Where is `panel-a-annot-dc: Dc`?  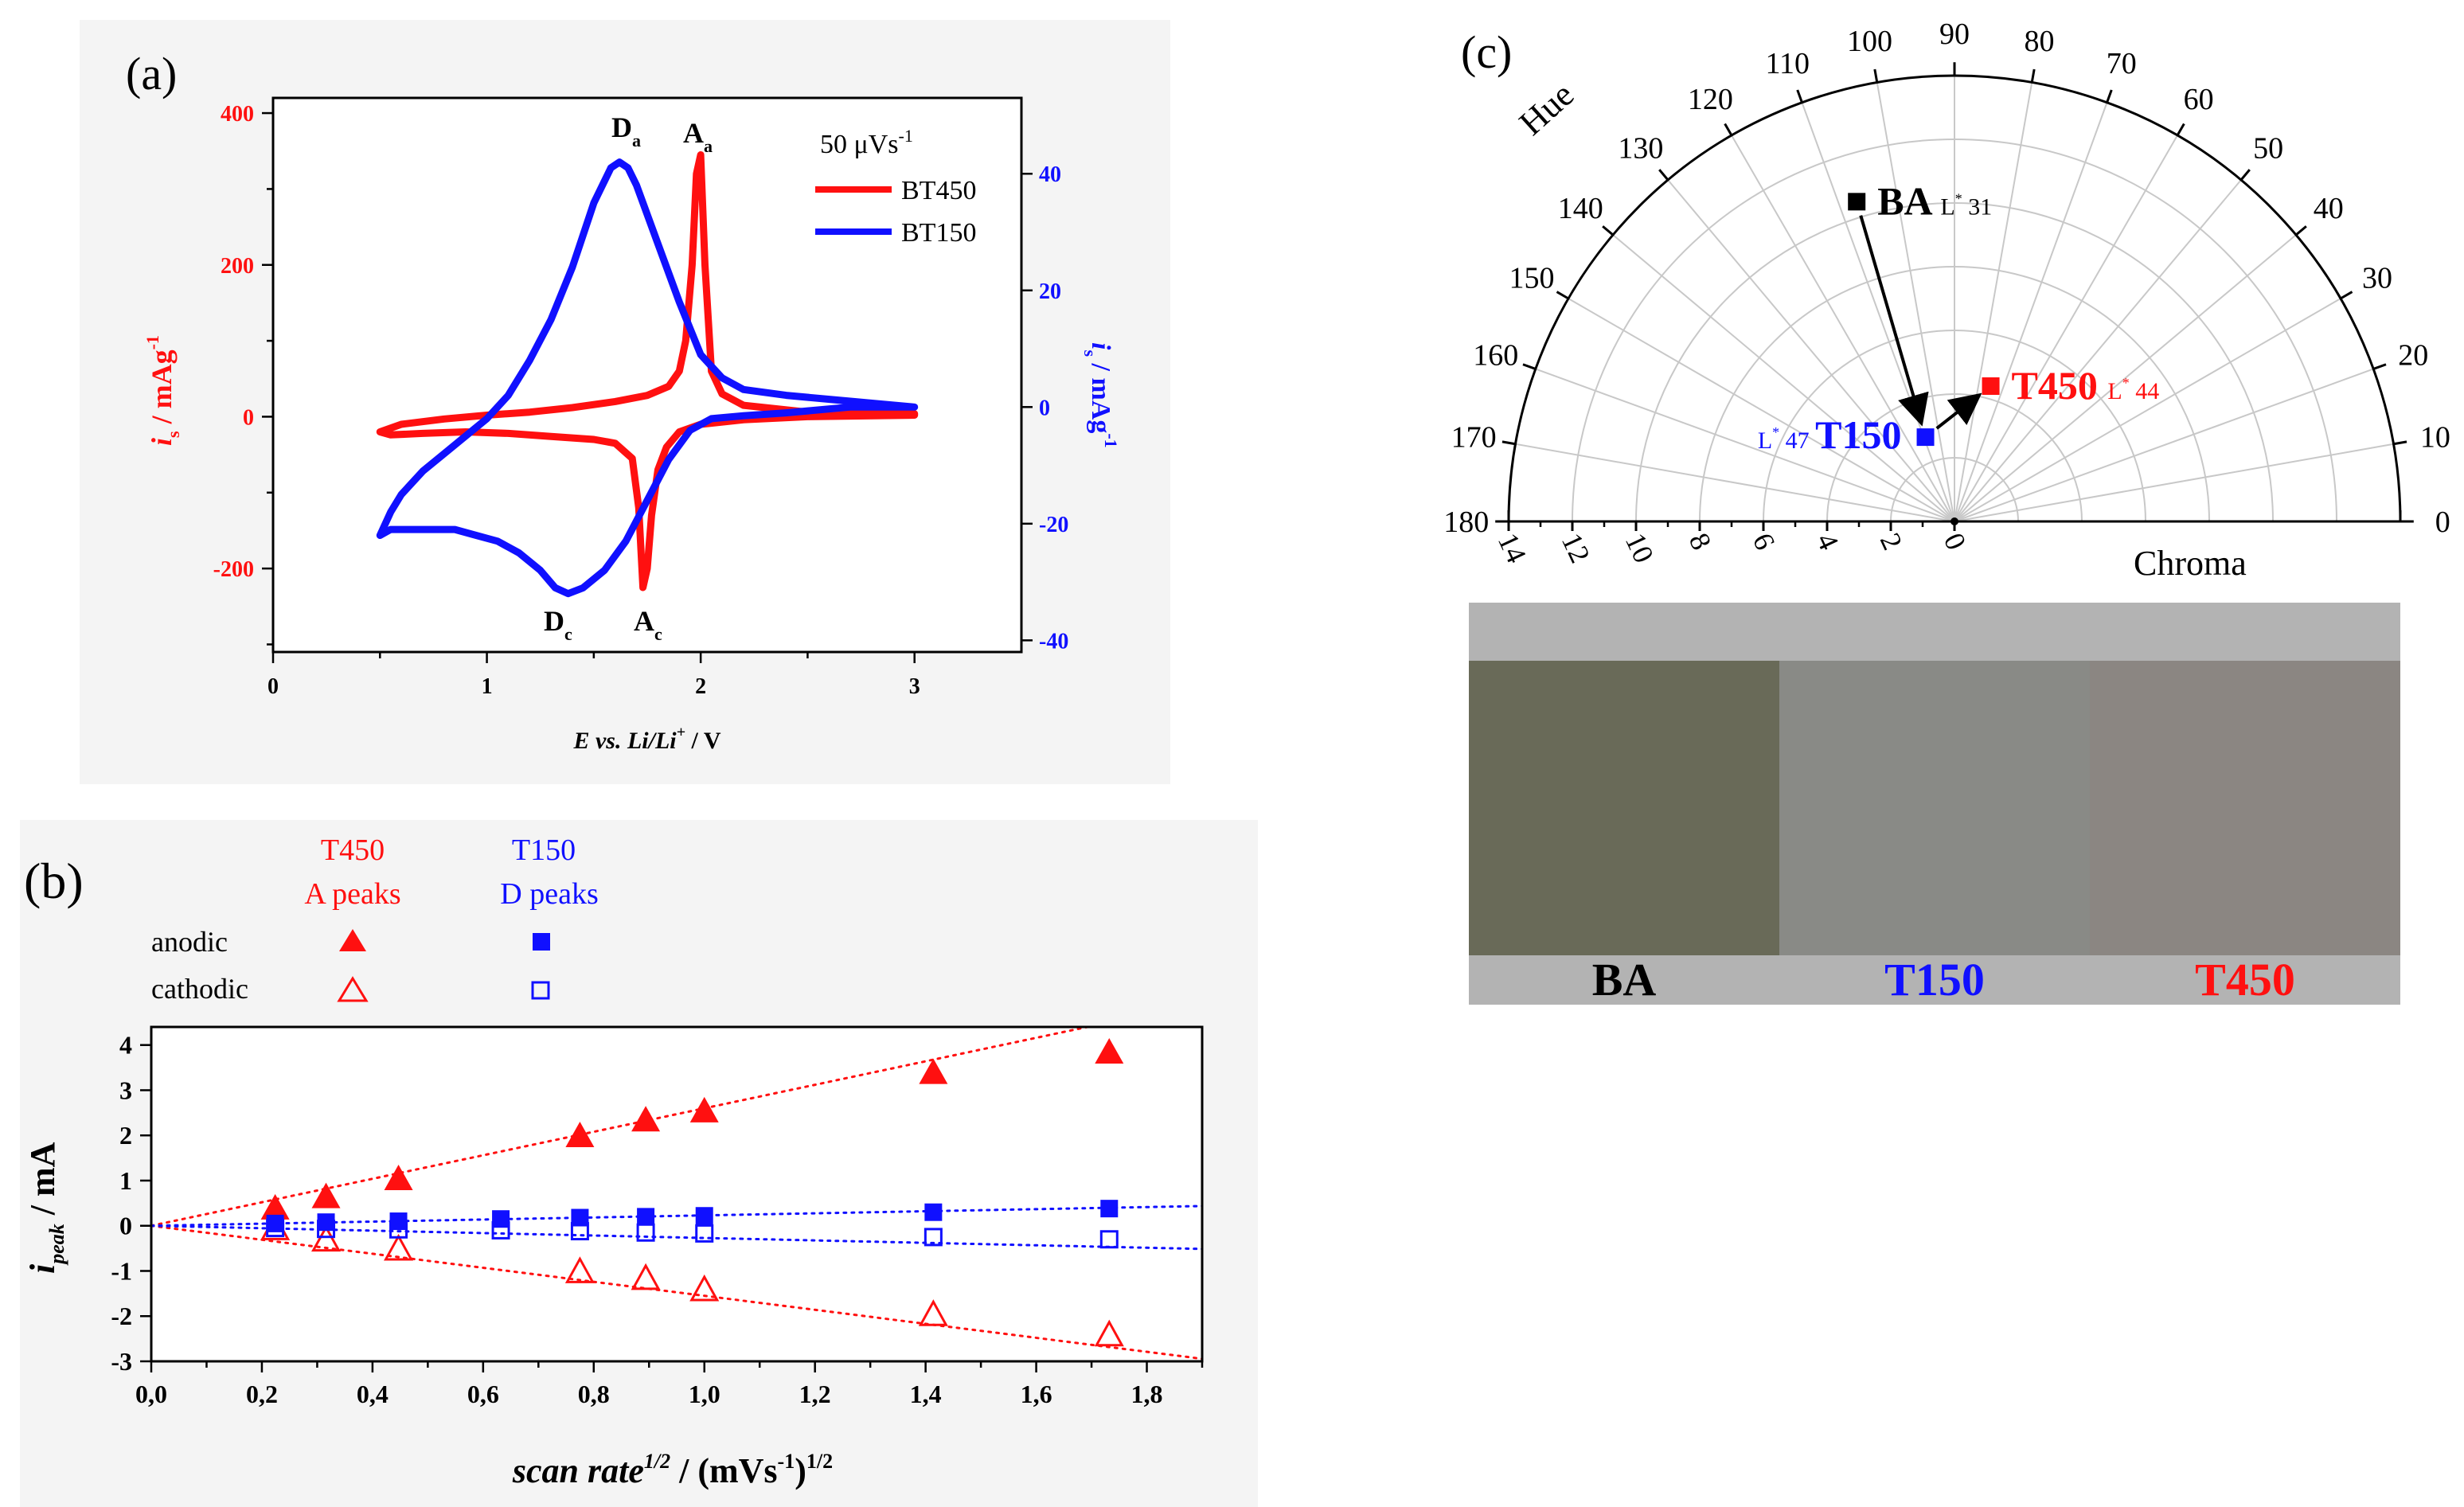
panel-a-annot-dc: Dc is located at coordinates (558, 624).